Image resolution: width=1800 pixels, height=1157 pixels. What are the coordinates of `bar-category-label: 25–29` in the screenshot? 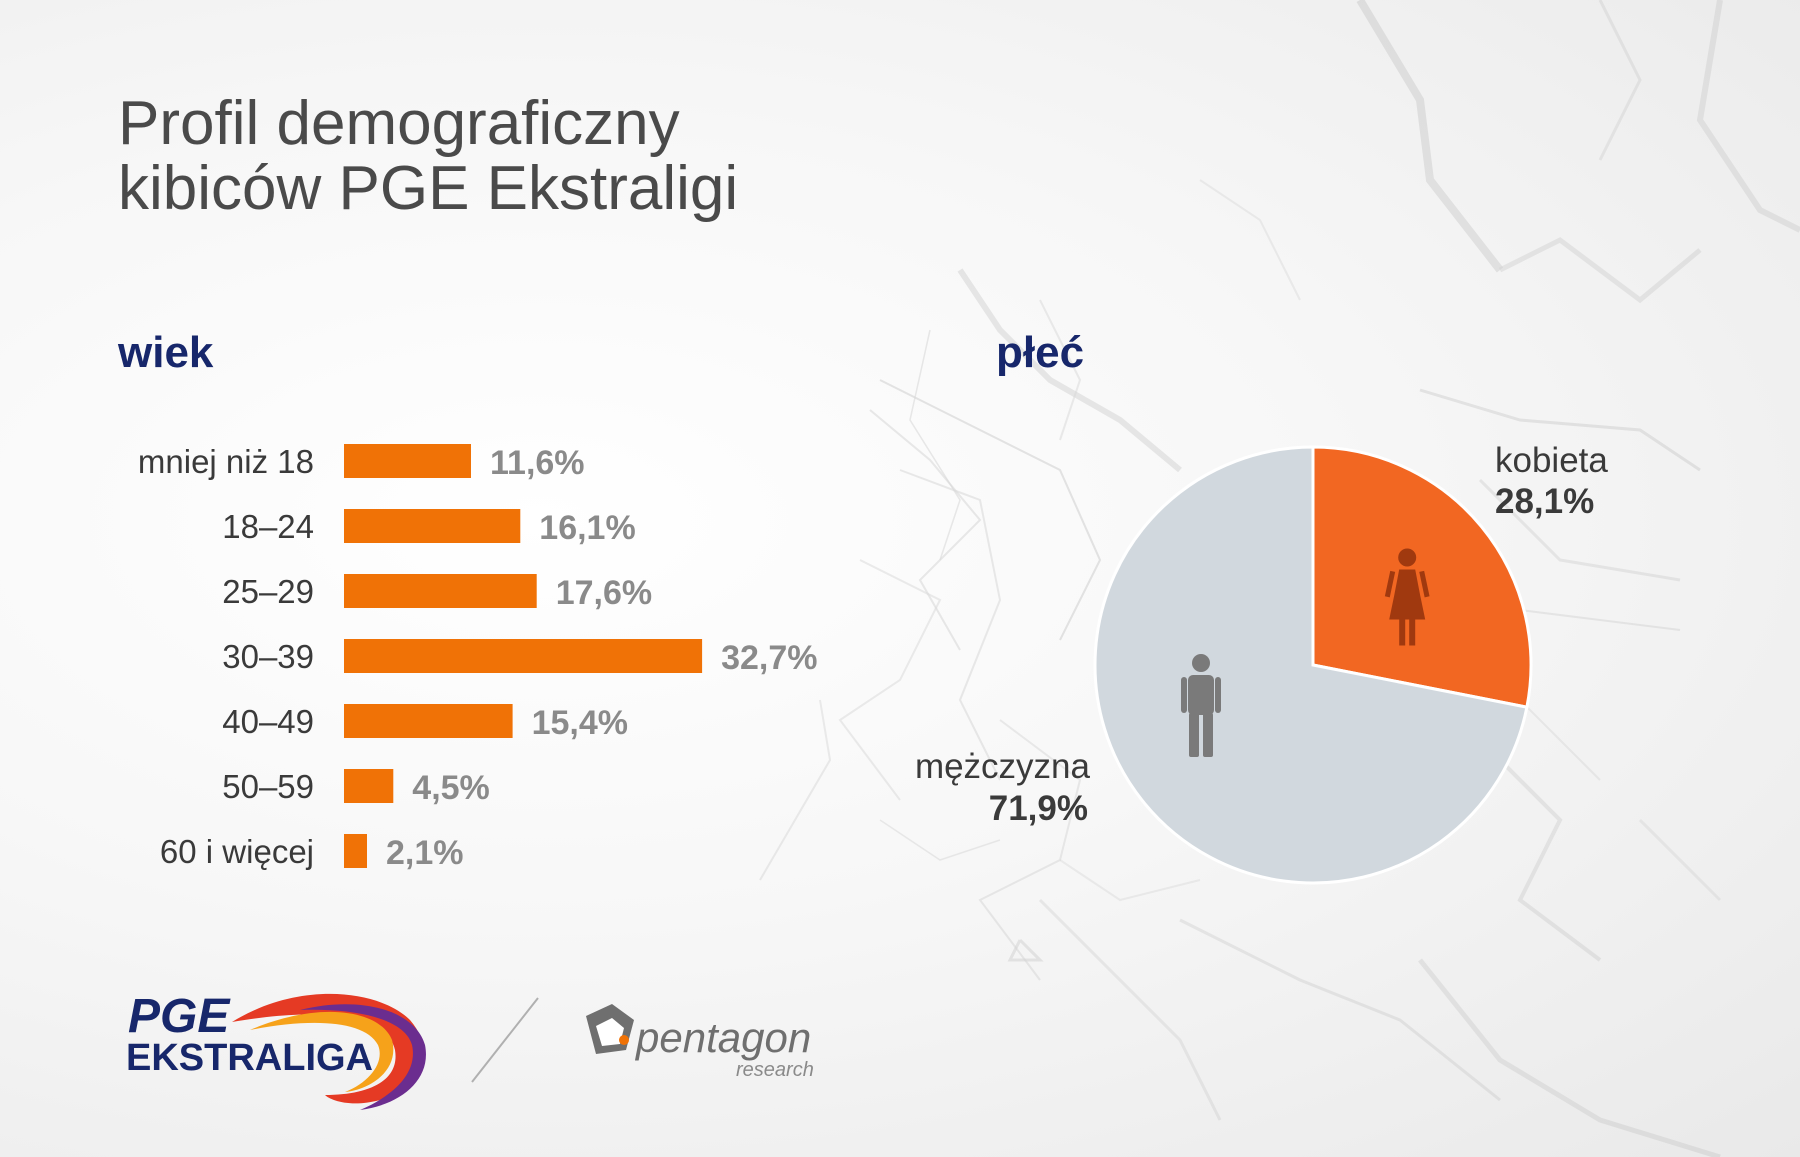 It's located at (268, 591).